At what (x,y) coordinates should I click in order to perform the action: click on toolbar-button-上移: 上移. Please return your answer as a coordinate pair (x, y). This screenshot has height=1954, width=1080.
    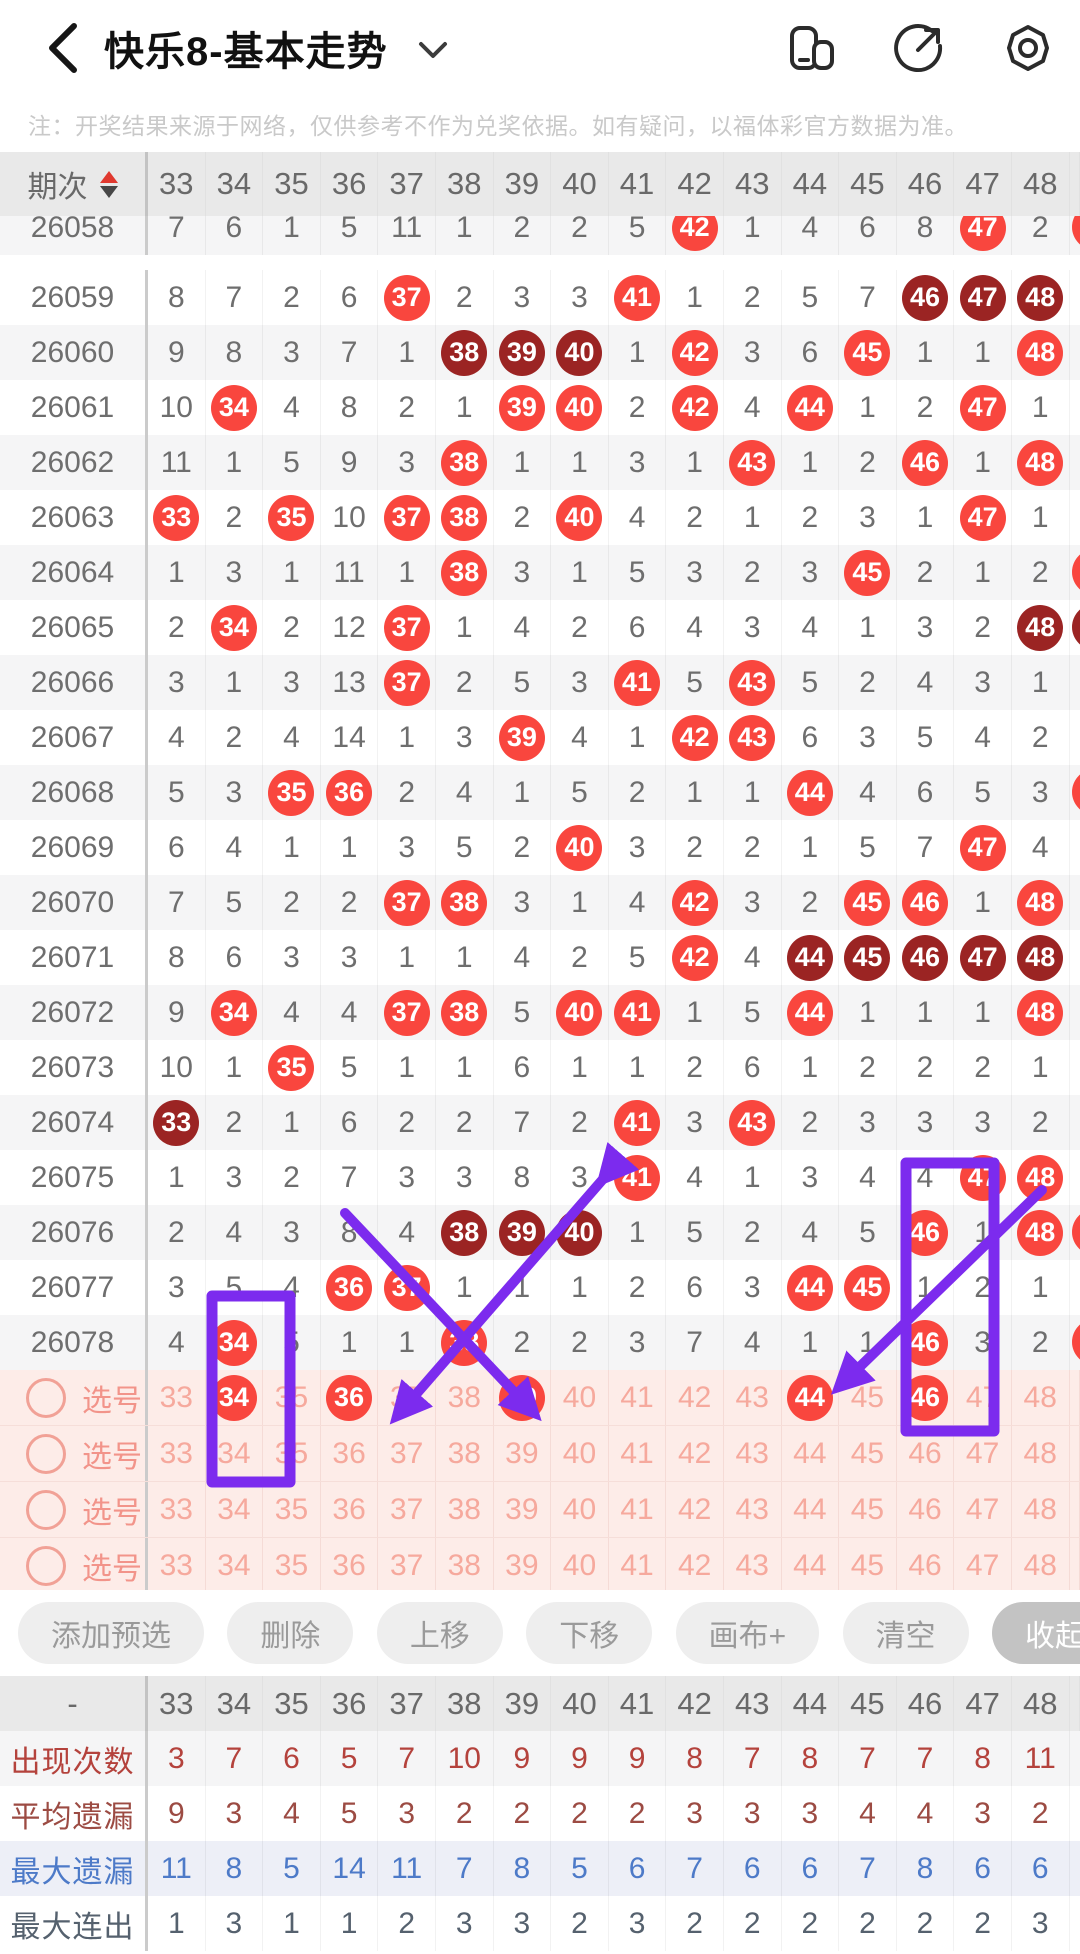
    Looking at the image, I should click on (439, 1633).